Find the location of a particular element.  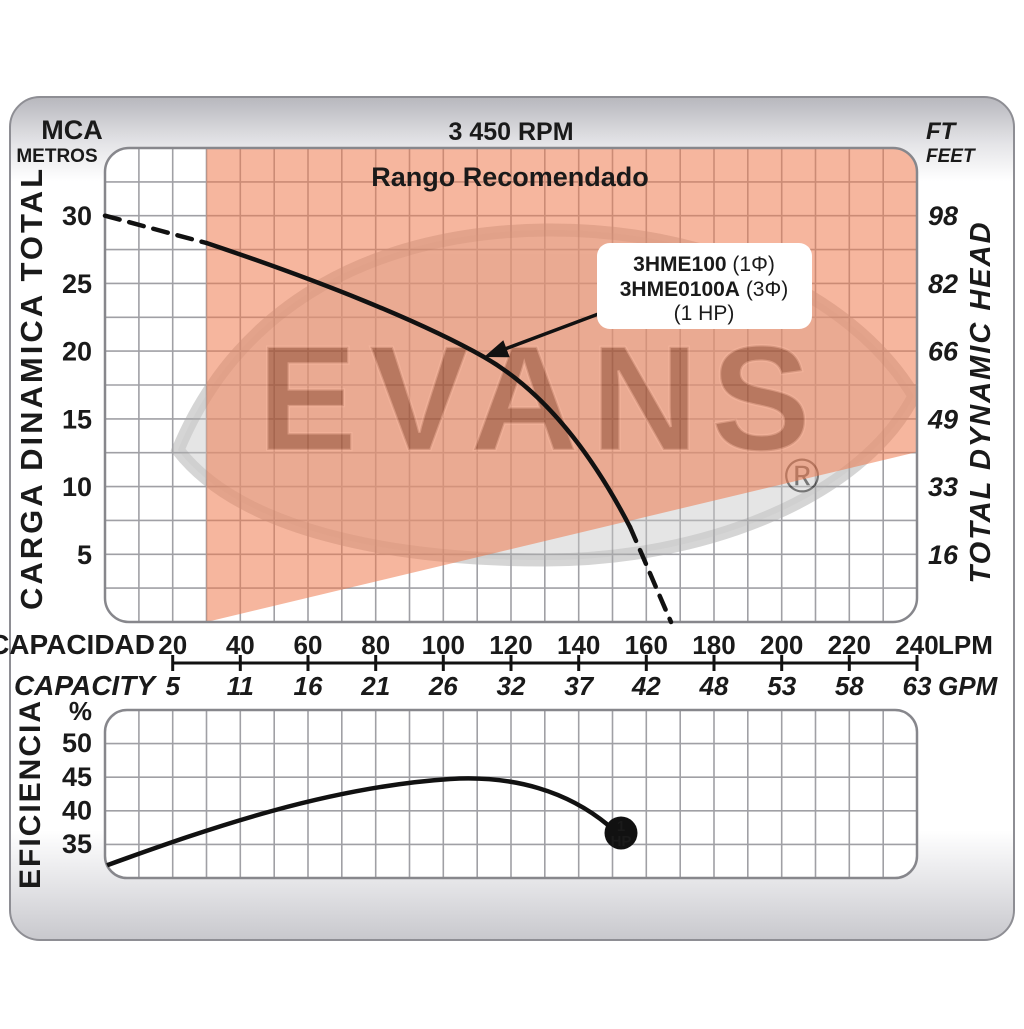

efficiency-chart-border is located at coordinates (511, 794).